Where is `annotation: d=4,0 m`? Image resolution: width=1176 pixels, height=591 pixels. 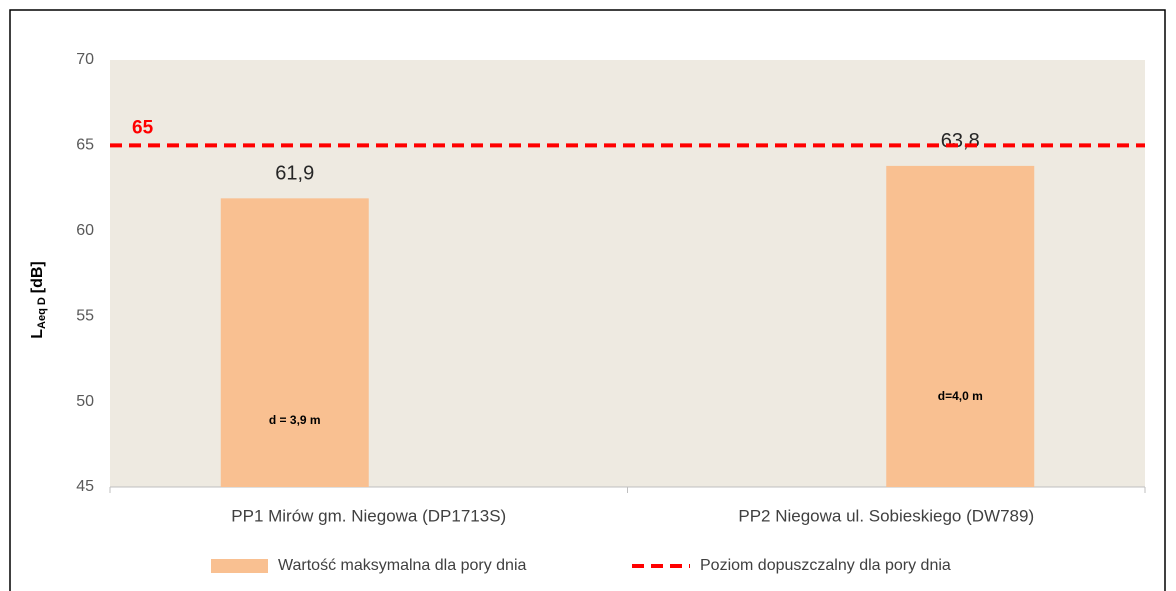
annotation: d=4,0 m is located at coordinates (960, 396).